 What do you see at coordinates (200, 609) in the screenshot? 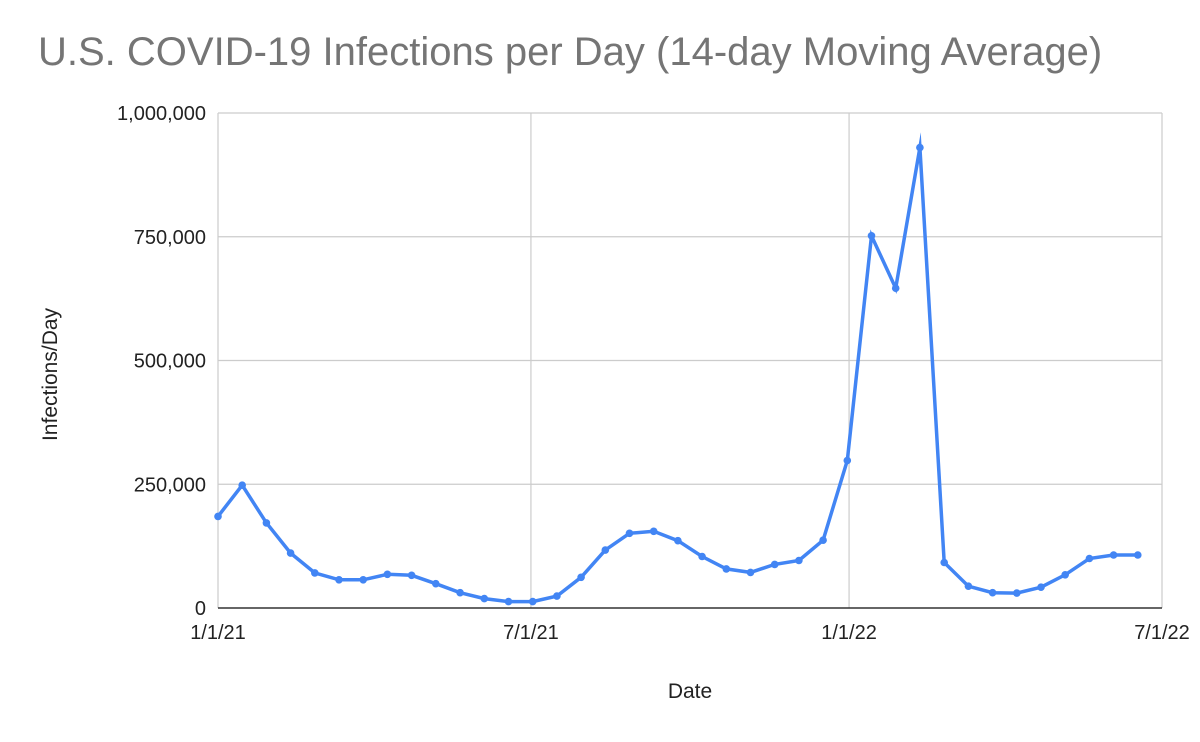
I see `y-tick-label: 0` at bounding box center [200, 609].